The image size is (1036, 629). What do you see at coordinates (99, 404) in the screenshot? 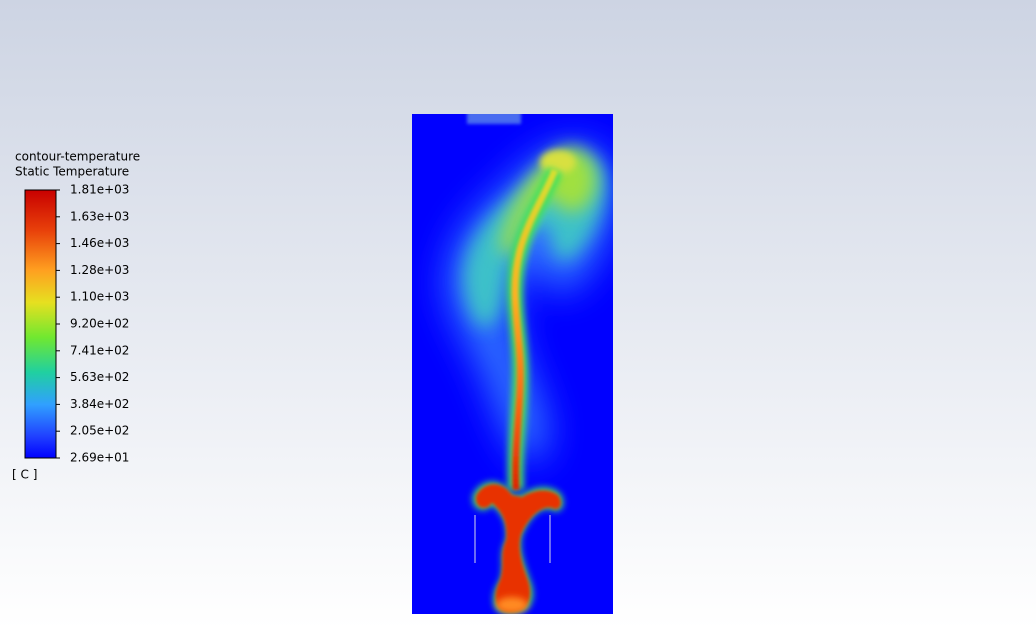
I see `tick-label: 3.84e+02` at bounding box center [99, 404].